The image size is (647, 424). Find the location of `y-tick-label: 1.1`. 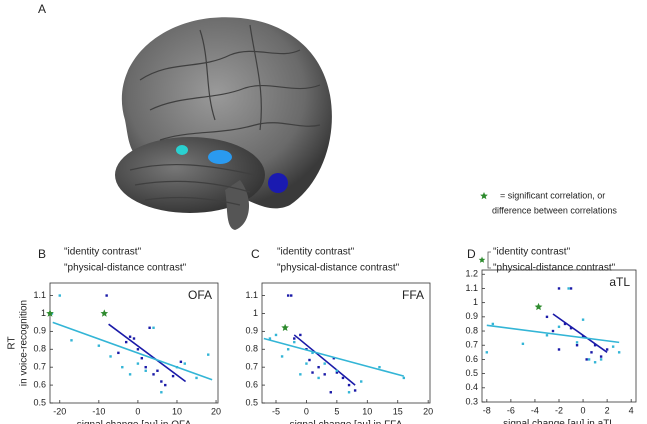

y-tick-label: 1.1 is located at coordinates (251, 295).